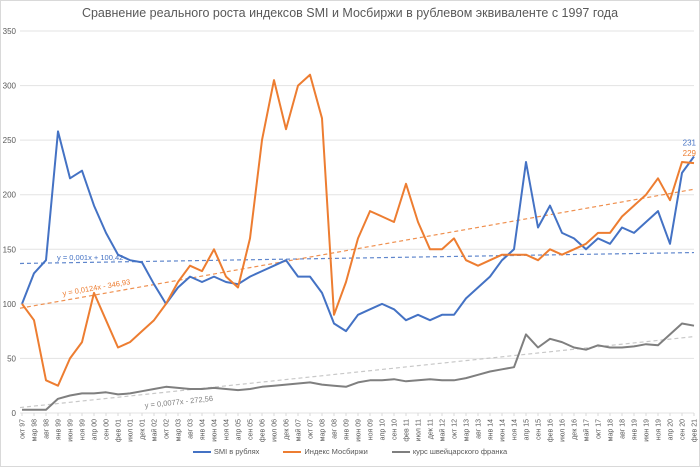 This screenshot has width=700, height=467. Describe the element at coordinates (14, 413) in the screenshot. I see `y-tick-label: 0` at that location.